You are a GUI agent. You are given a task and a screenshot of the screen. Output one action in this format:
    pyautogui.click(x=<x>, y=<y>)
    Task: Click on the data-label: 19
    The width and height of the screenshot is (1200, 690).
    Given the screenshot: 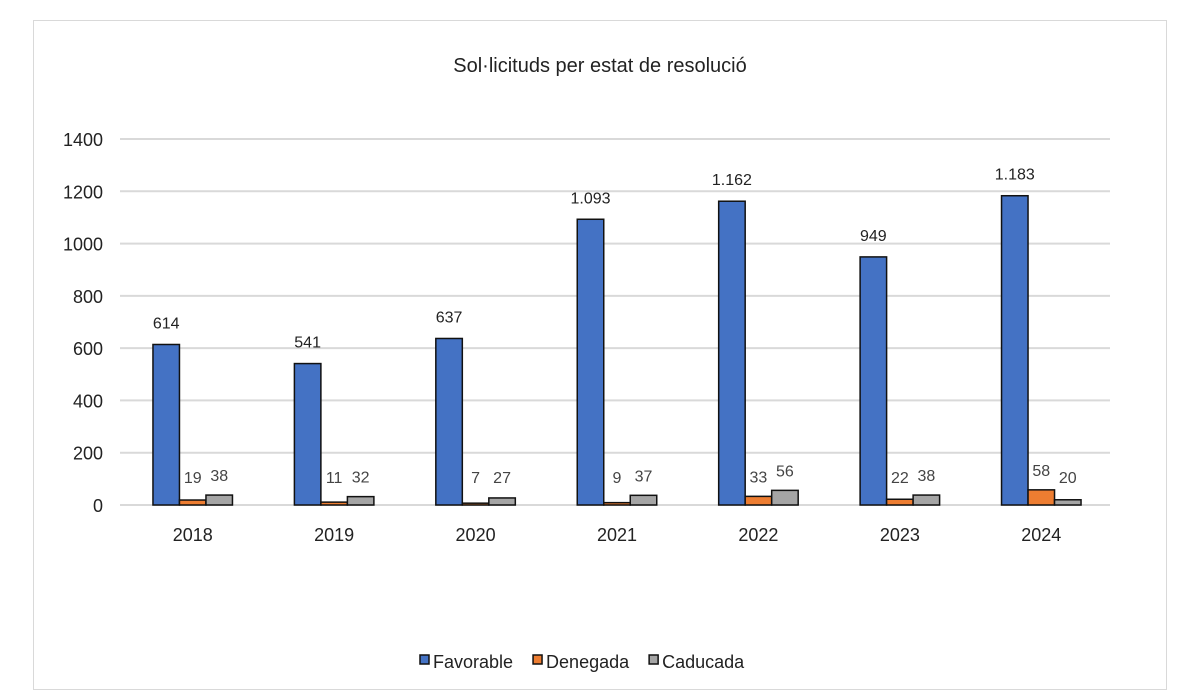 What is the action you would take?
    pyautogui.click(x=193, y=478)
    